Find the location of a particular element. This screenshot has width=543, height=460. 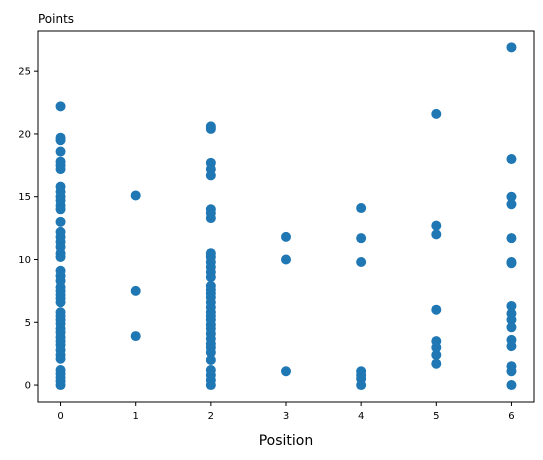

x-axis-ticks: 0 1 2 3 4 5 6 is located at coordinates (286, 412).